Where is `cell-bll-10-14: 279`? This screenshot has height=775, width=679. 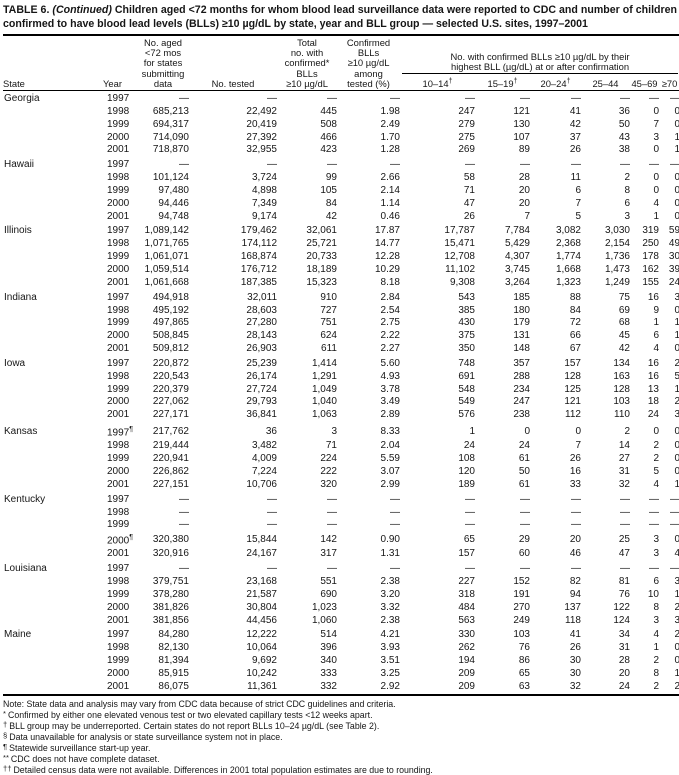
cell-bll-10-14: 279 is located at coordinates (466, 124).